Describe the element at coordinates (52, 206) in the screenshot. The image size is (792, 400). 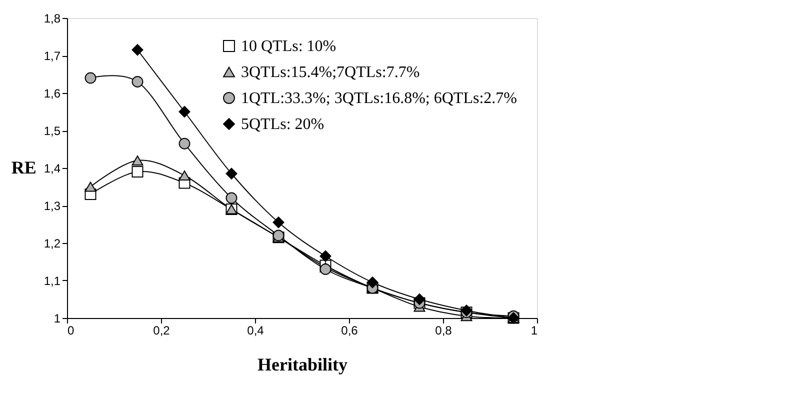
I see `y-tick-label: 1,3` at that location.